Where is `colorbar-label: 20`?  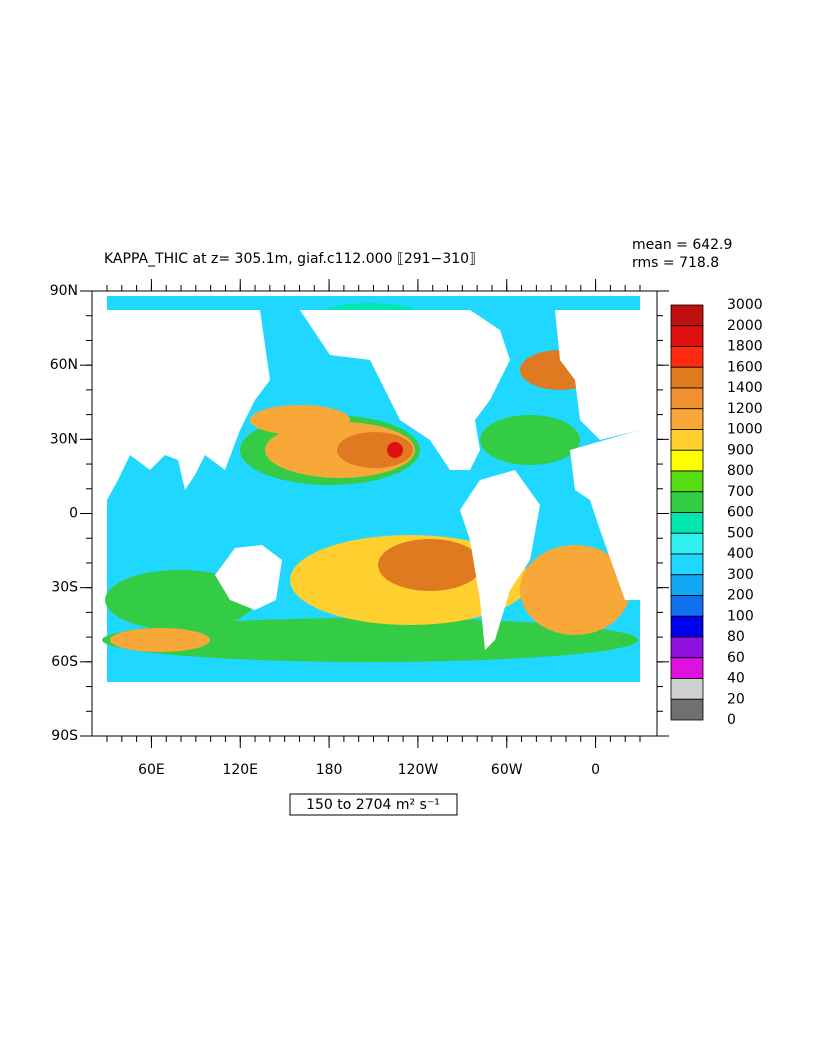
colorbar-label: 20 is located at coordinates (736, 699).